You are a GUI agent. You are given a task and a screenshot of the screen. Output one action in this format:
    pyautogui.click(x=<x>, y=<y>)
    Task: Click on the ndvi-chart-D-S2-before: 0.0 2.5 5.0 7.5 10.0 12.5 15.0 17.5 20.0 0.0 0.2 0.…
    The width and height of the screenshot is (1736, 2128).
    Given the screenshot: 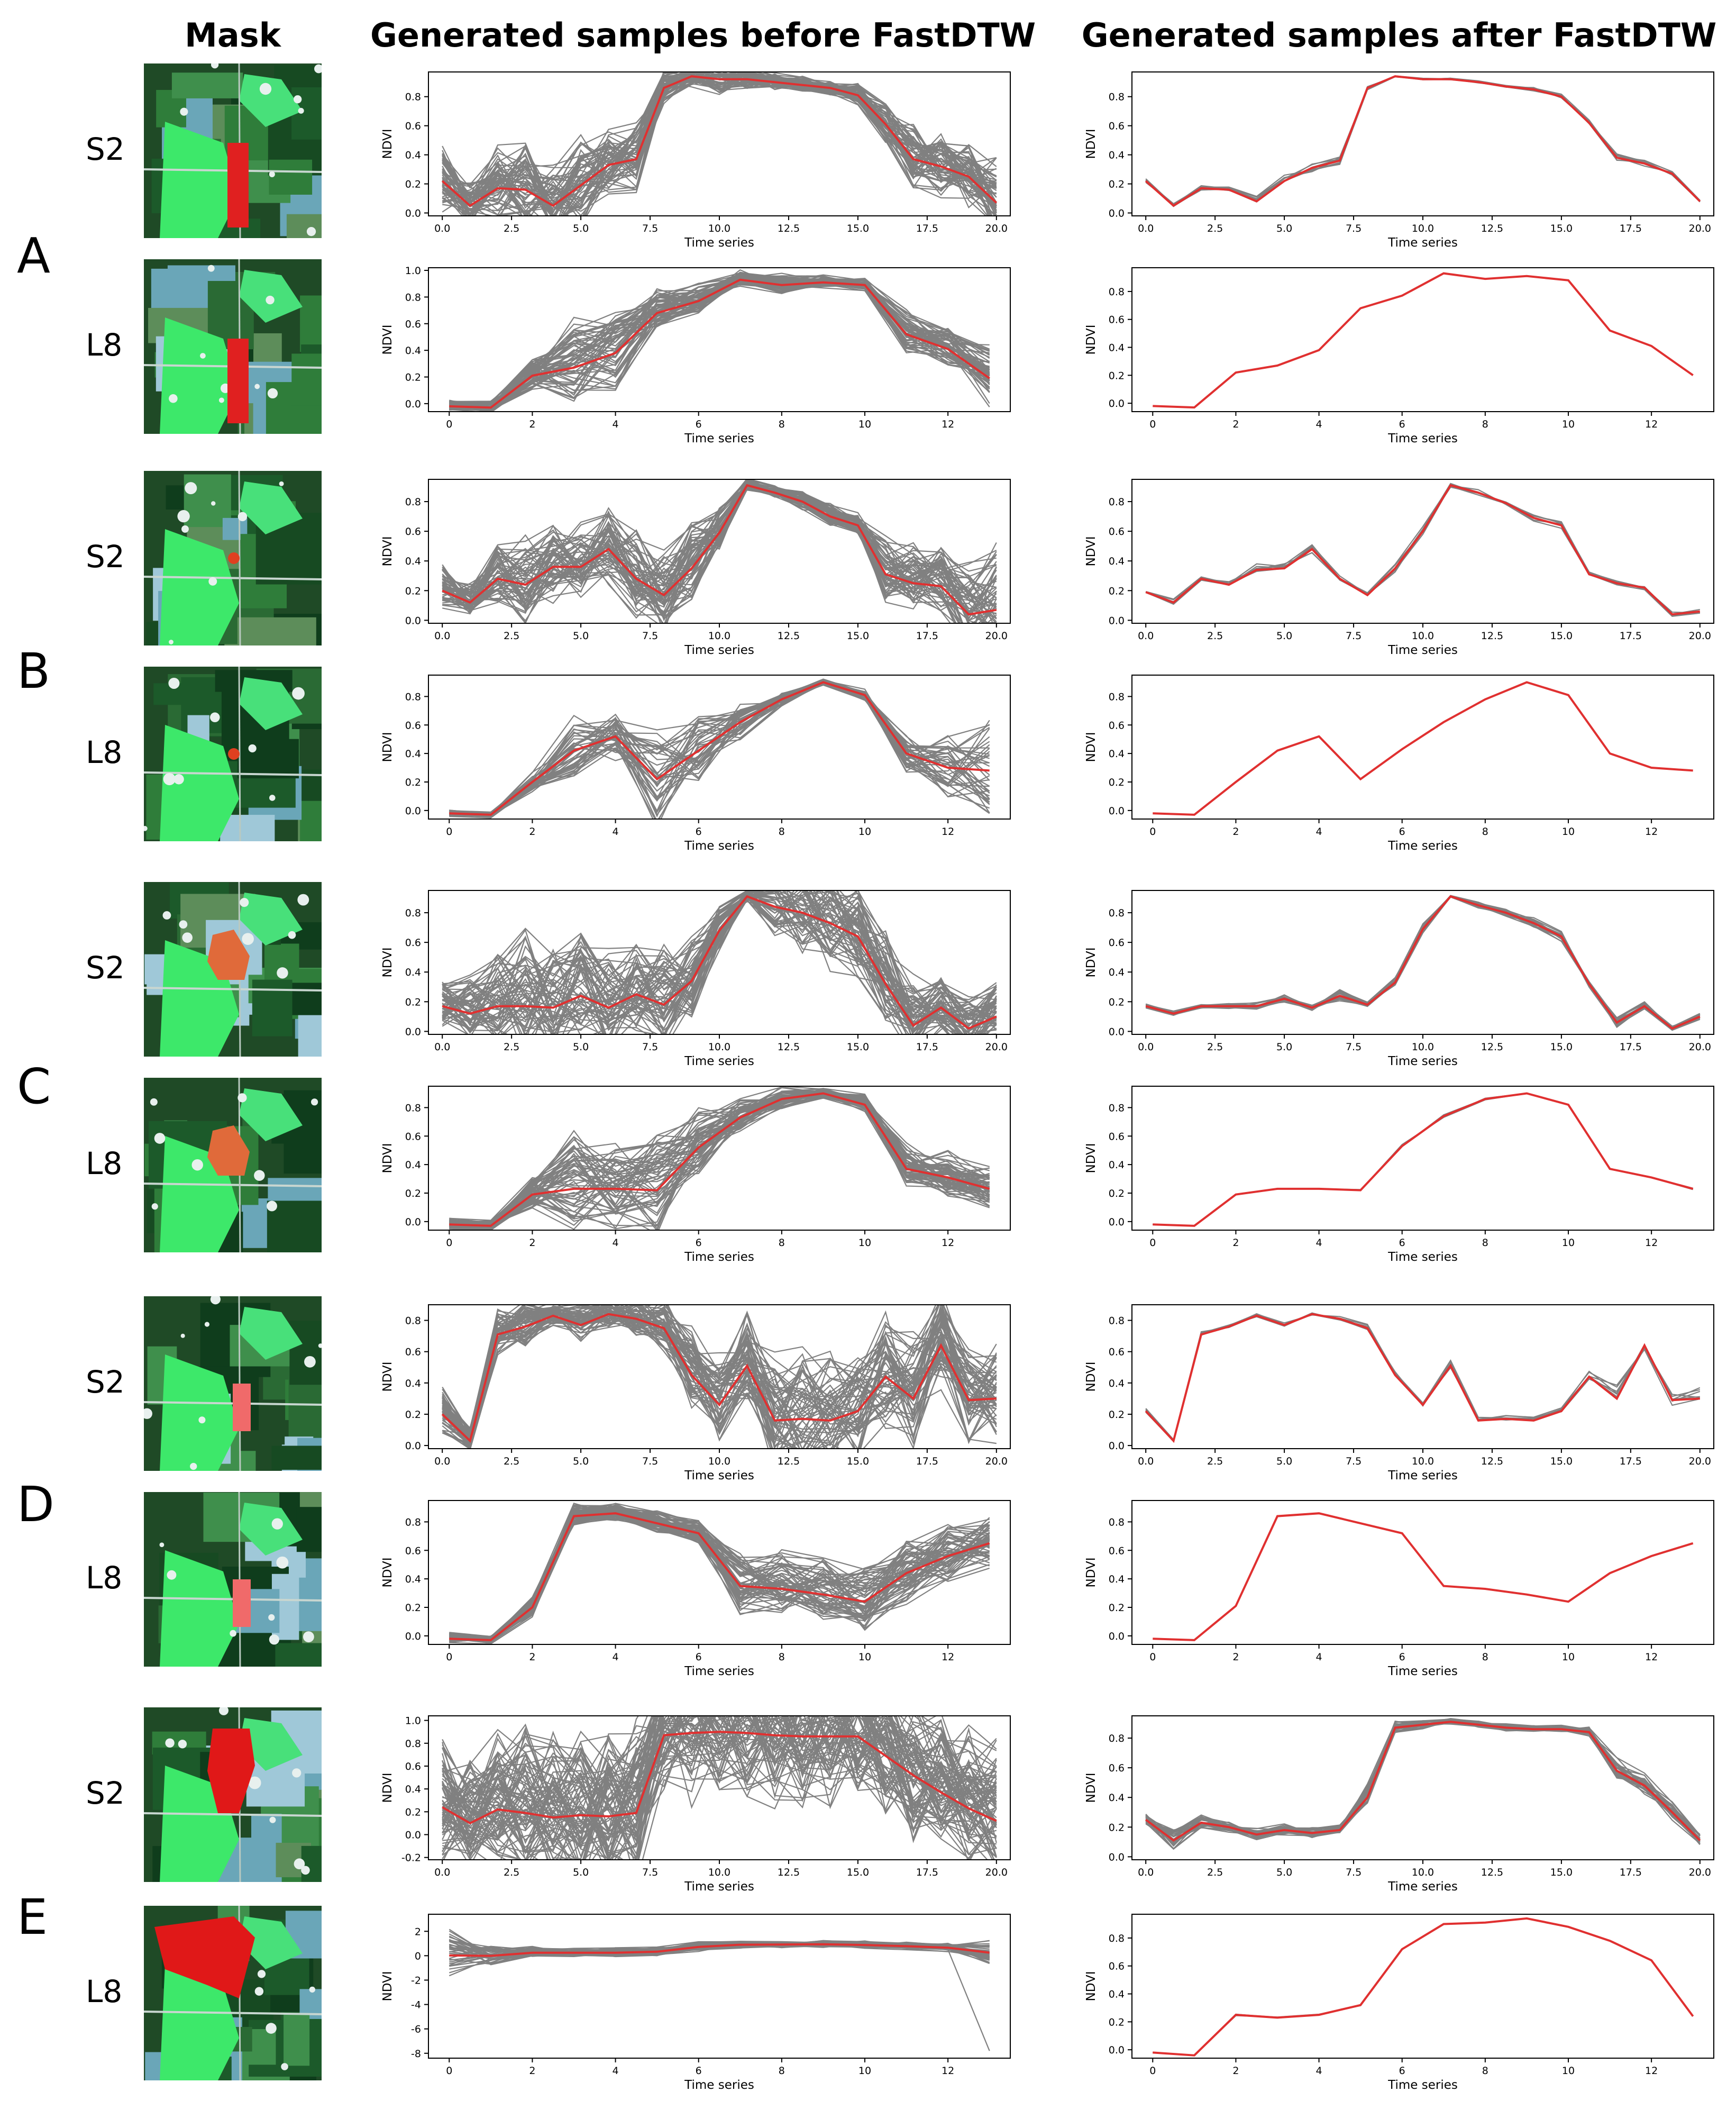 What is the action you would take?
    pyautogui.click(x=696, y=1392)
    